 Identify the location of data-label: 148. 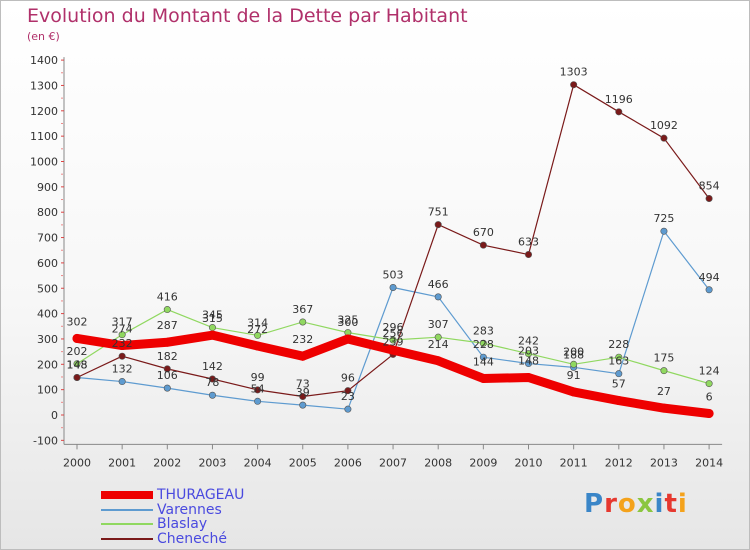
(77, 364).